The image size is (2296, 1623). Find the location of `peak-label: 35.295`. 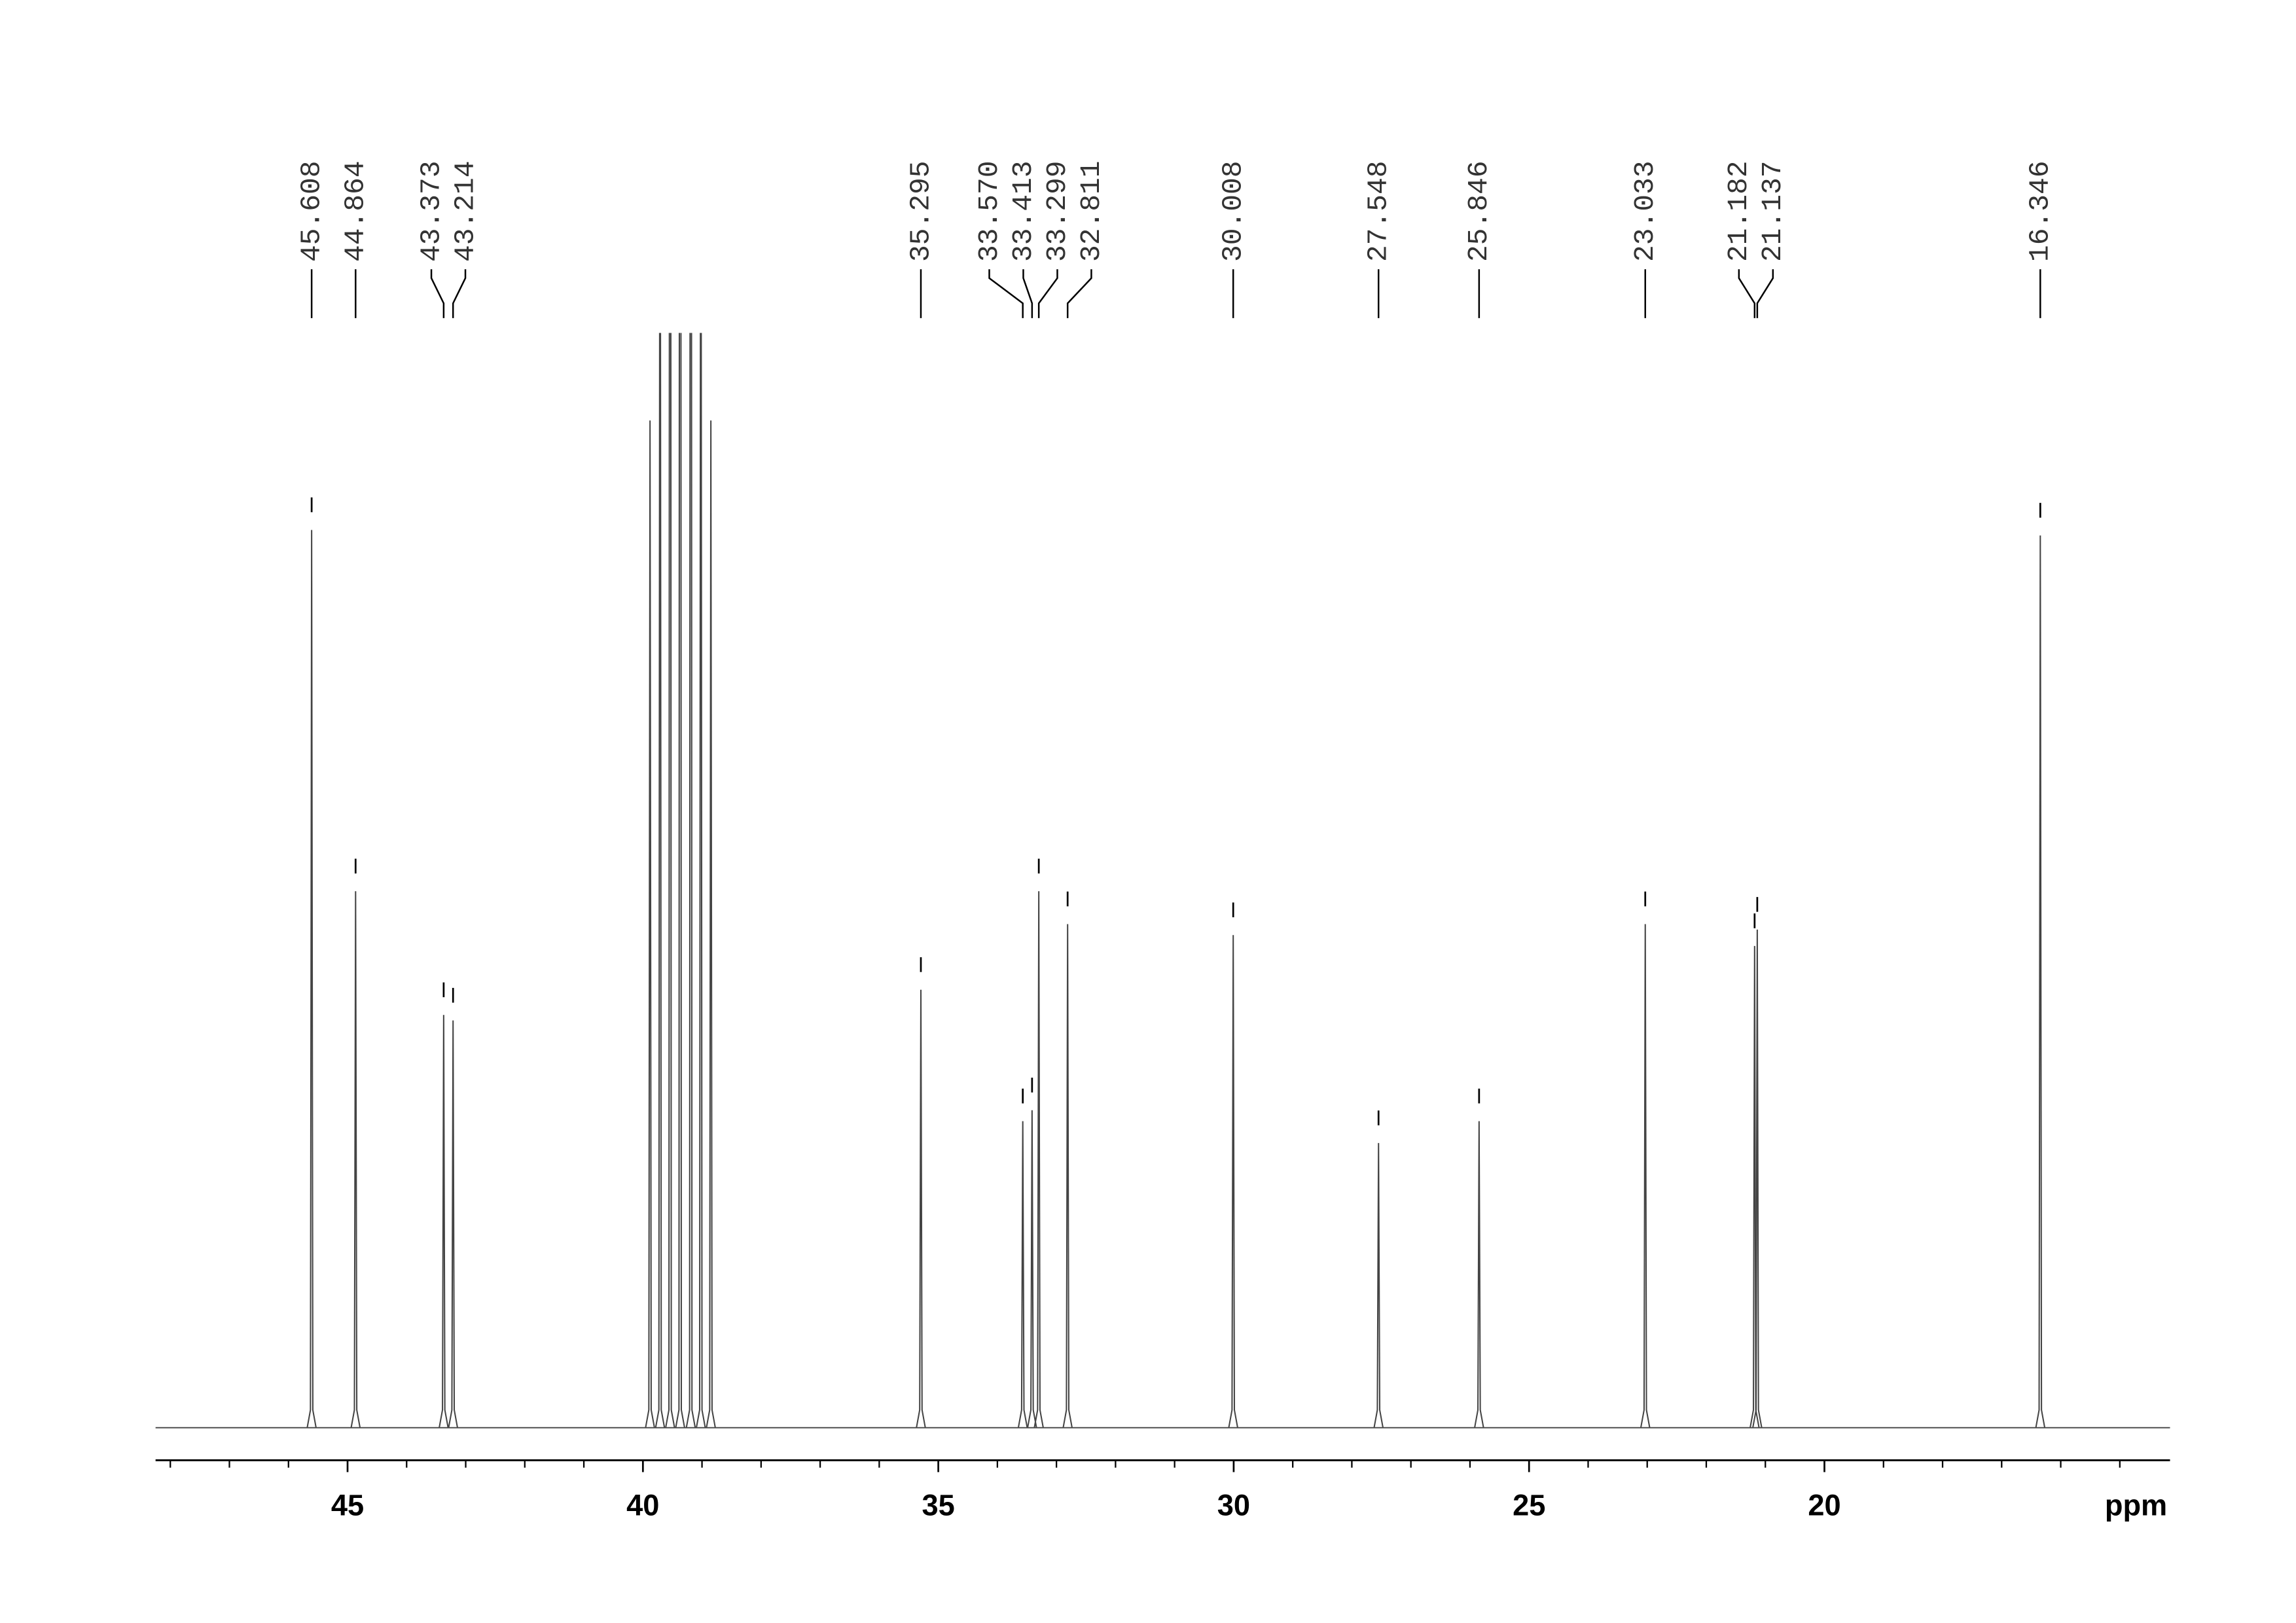

peak-label: 35.295 is located at coordinates (921, 211).